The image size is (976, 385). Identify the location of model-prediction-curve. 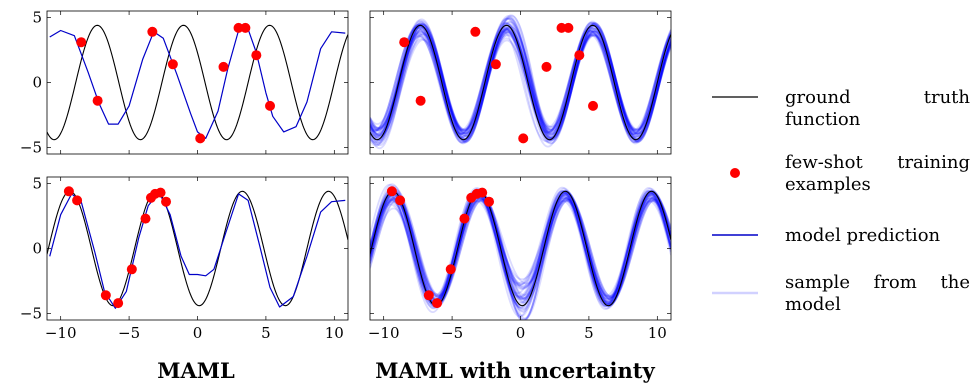
(197, 250).